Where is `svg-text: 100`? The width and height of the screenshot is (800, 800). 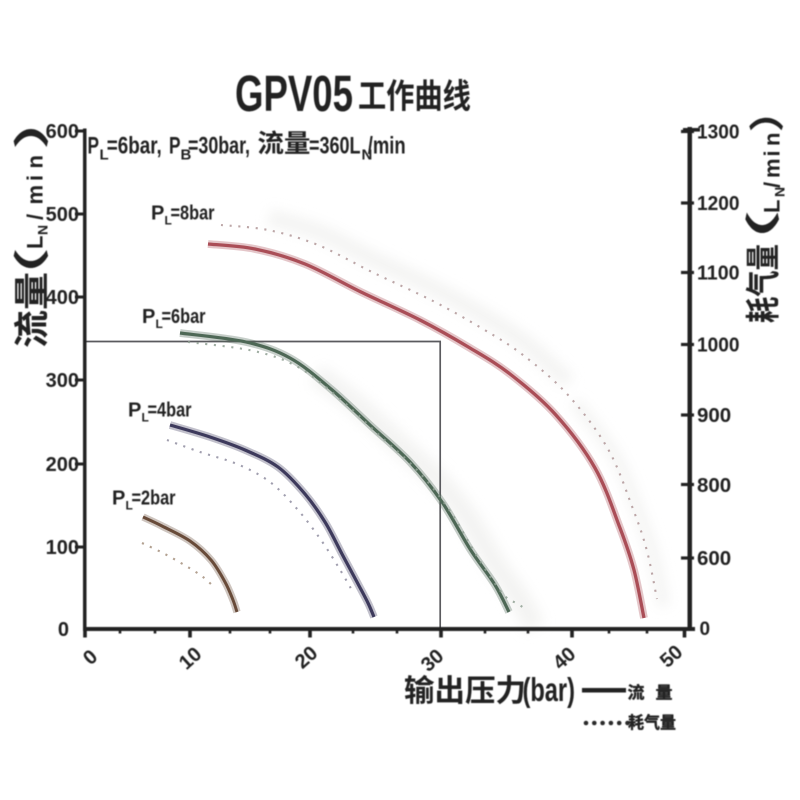
svg-text: 100 is located at coordinates (62, 548).